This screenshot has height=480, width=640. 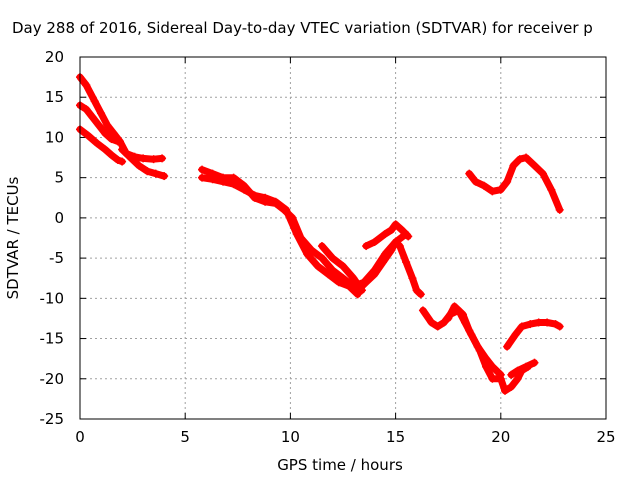 What do you see at coordinates (605, 437) in the screenshot?
I see `x-tick-label: 25` at bounding box center [605, 437].